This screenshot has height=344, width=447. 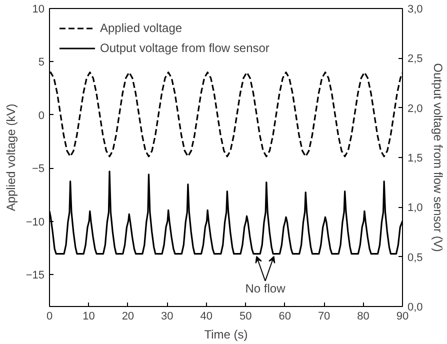 I want to click on y2-tick-label: 2,0, so click(x=415, y=108).